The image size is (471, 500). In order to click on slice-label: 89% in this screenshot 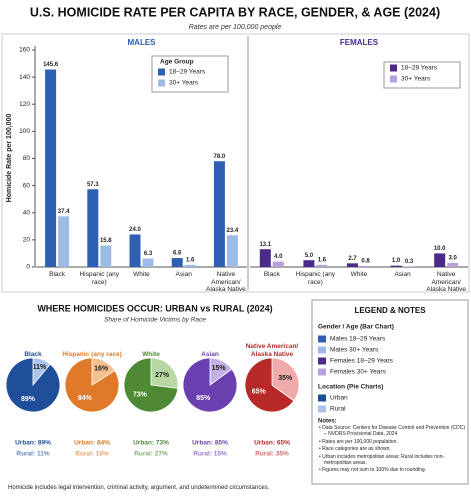, I will do `click(28, 399)`.